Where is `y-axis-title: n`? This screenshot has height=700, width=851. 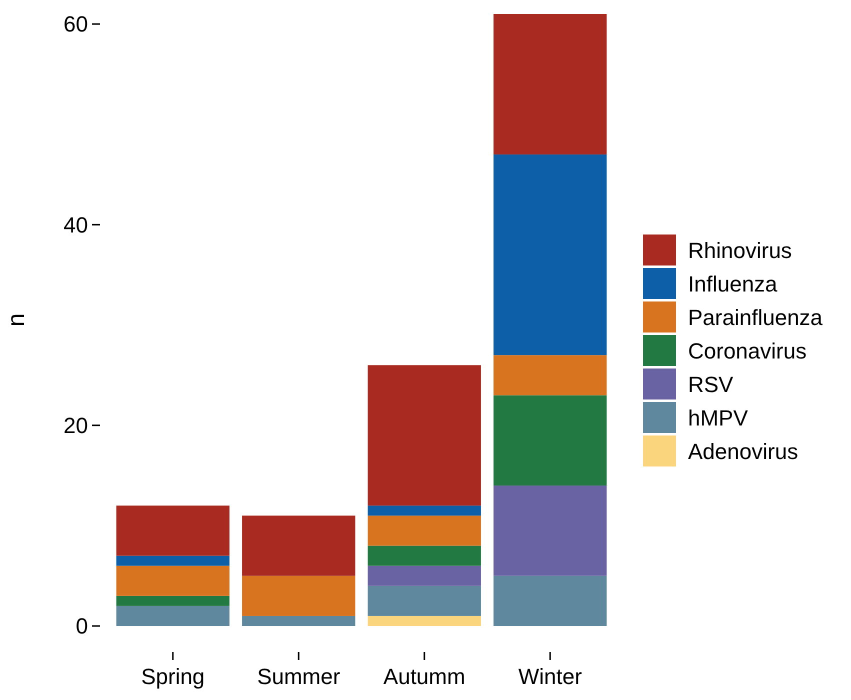
y-axis-title: n is located at coordinates (16, 320).